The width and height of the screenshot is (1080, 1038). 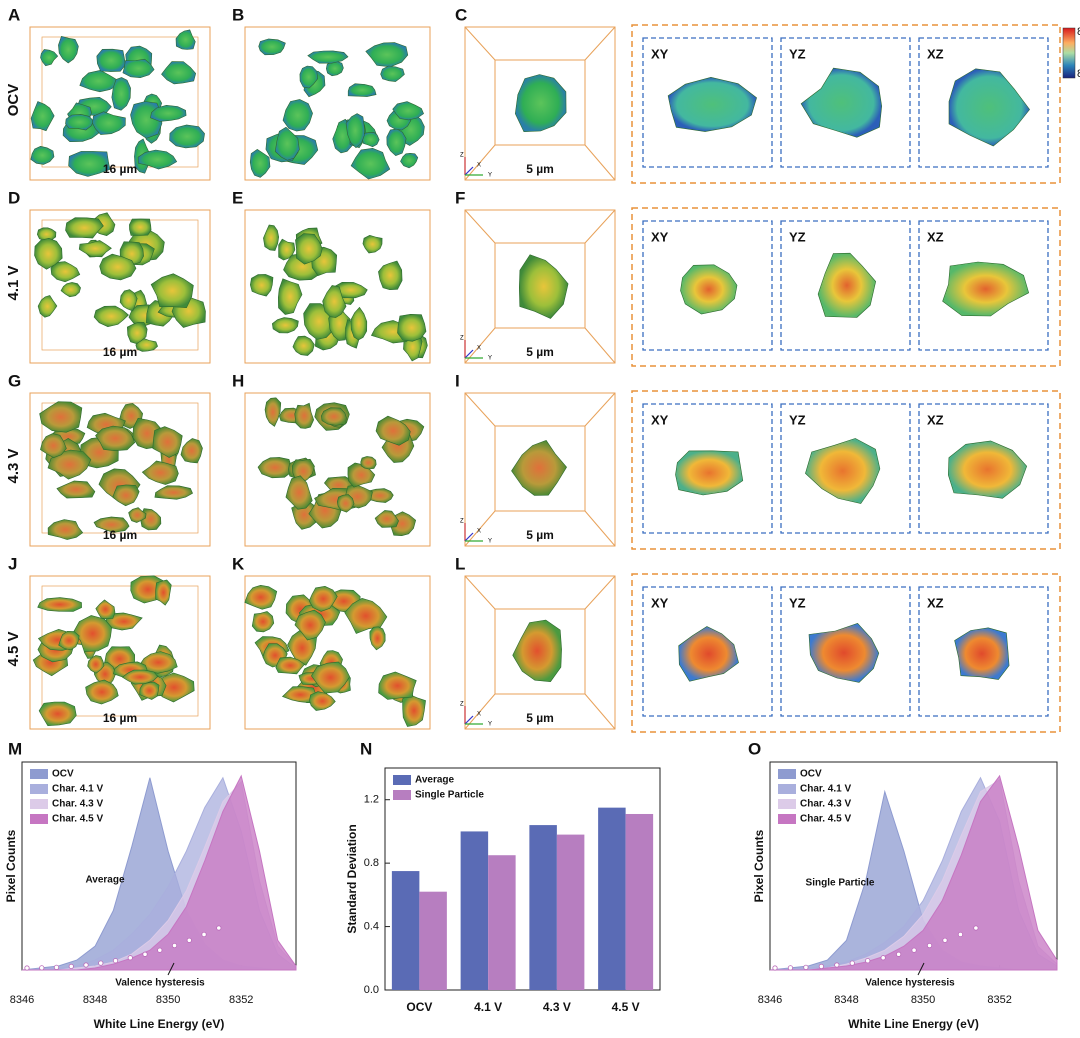 I want to click on panel-letter: J, so click(x=12, y=563).